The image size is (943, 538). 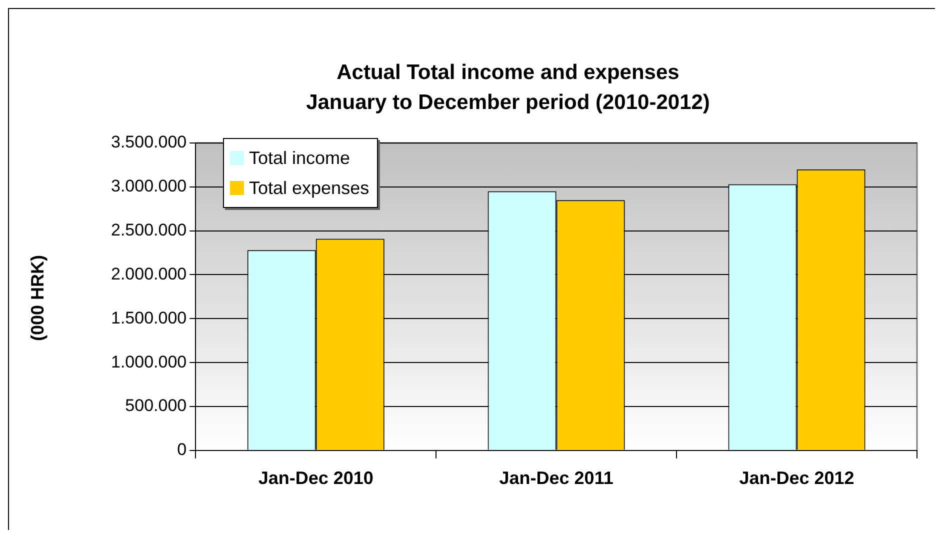 What do you see at coordinates (309, 188) in the screenshot?
I see `legend-label: Total expenses` at bounding box center [309, 188].